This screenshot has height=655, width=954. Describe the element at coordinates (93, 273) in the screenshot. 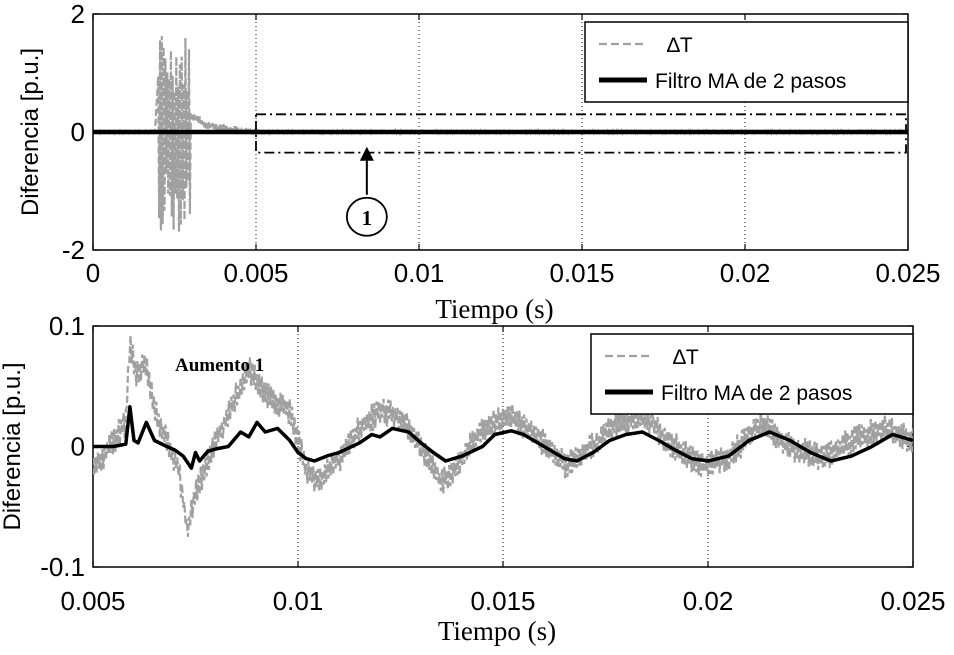

I see `x-tick-label: 0` at that location.